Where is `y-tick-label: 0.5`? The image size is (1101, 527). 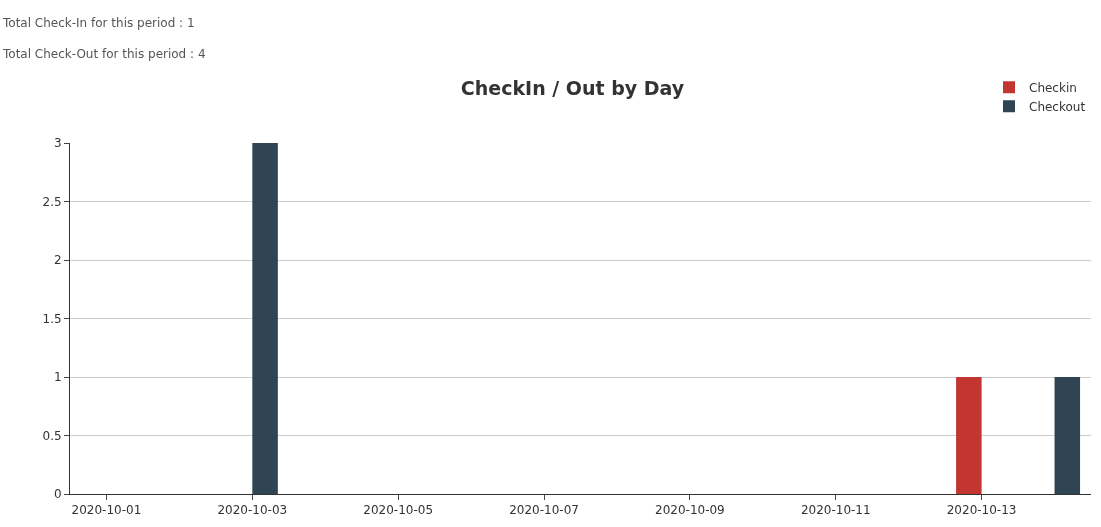
y-tick-label: 0.5 is located at coordinates (52, 435).